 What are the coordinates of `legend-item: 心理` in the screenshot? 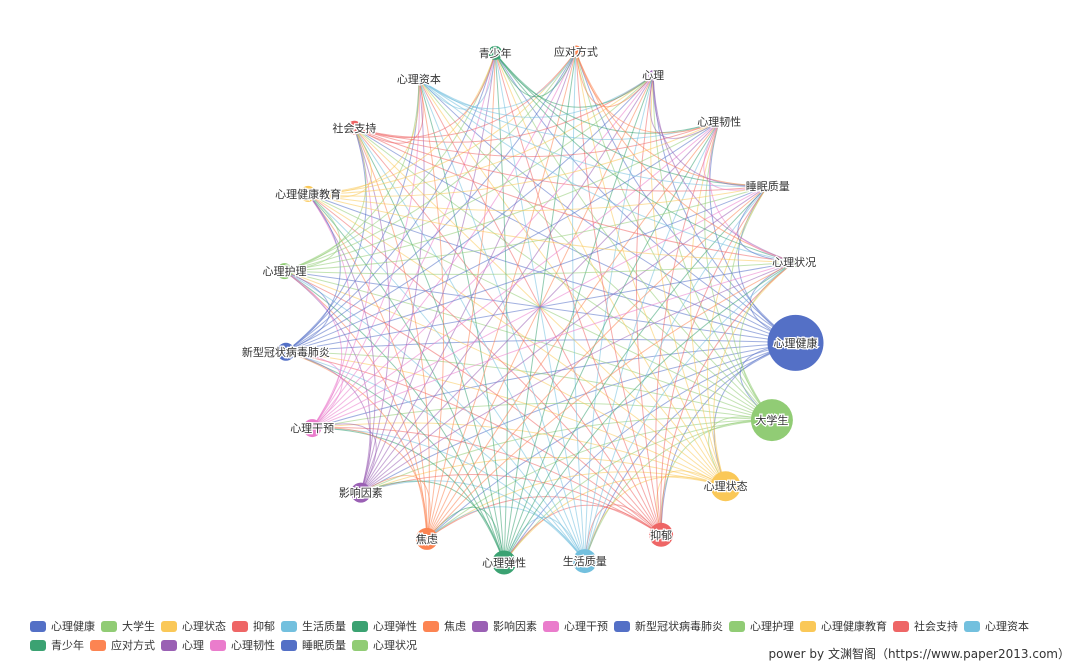 It's located at (182, 645).